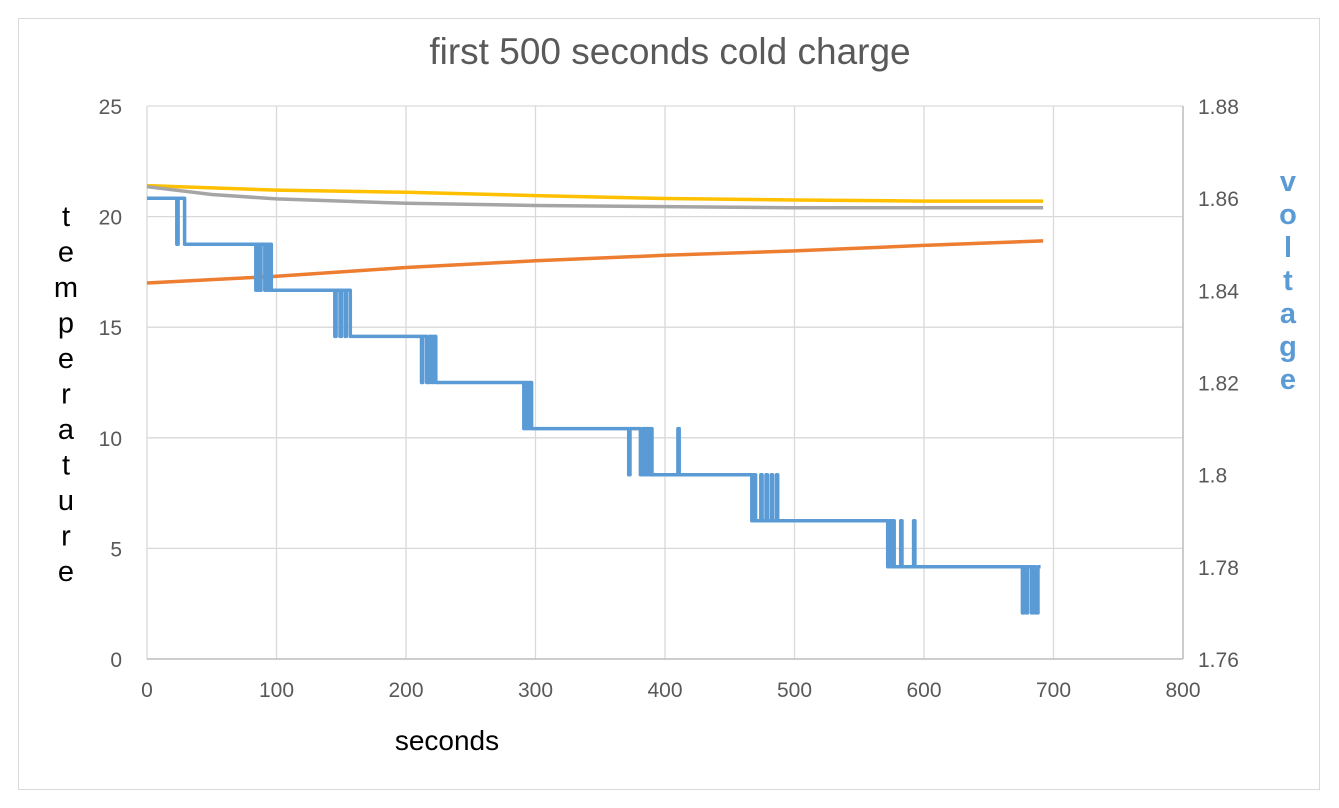 This screenshot has width=1339, height=808. Describe the element at coordinates (405, 690) in the screenshot. I see `x-tick-label: 200` at that location.